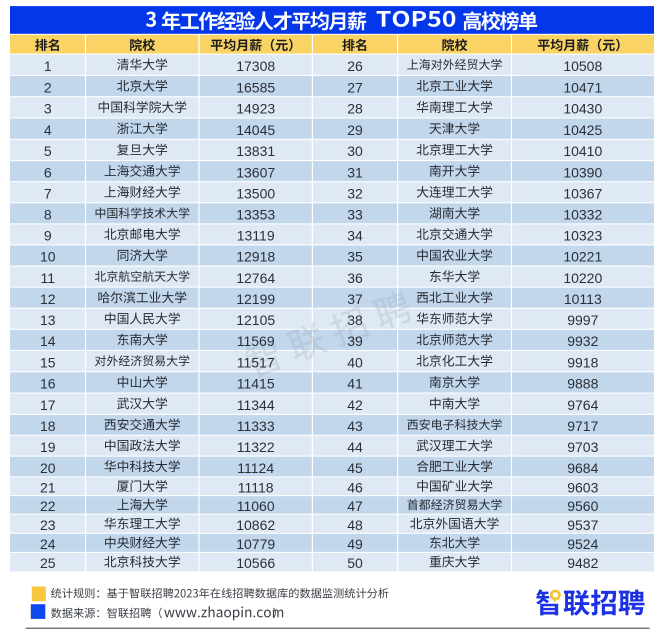 This screenshot has height=635, width=661. Describe the element at coordinates (355, 384) in the screenshot. I see `svg-text: 41` at that location.